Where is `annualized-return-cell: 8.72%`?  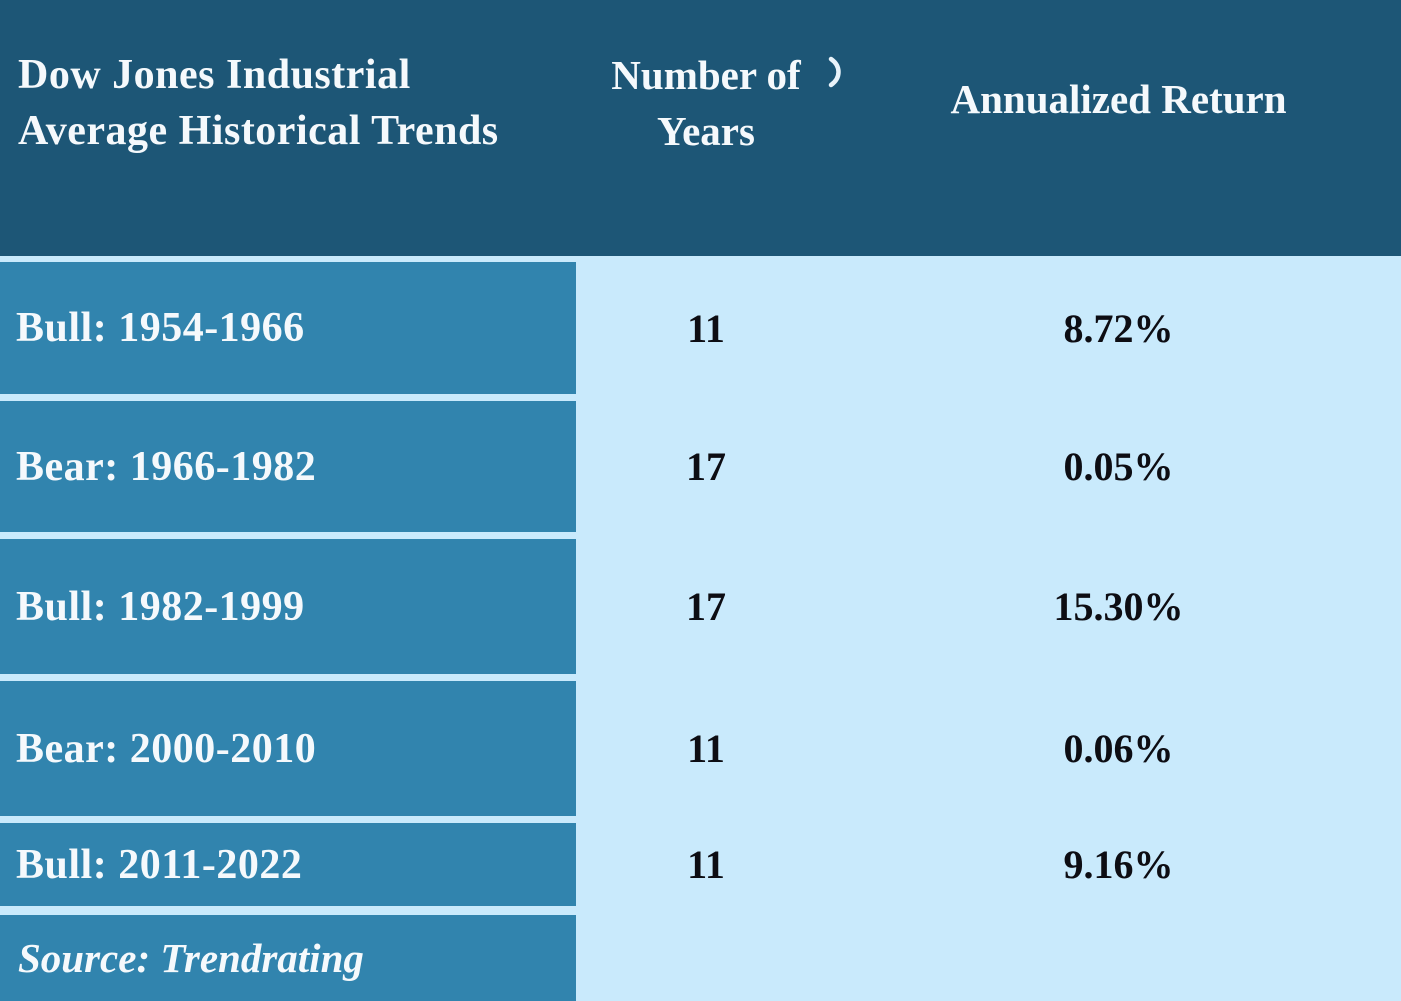
annualized-return-cell: 8.72% is located at coordinates (1118, 328).